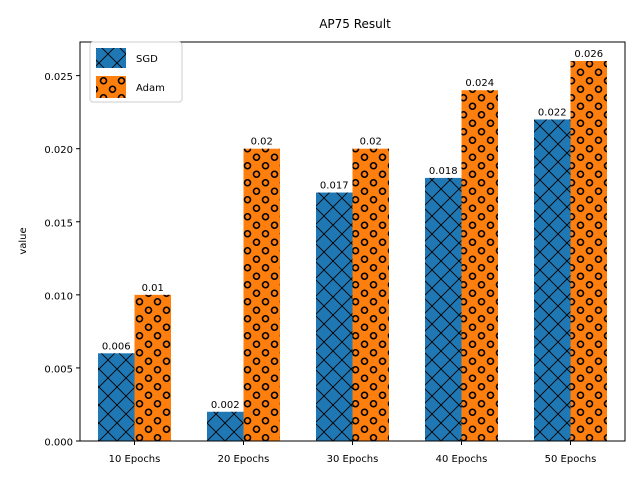  I want to click on x-tick-label: 40 Epochs, so click(462, 459).